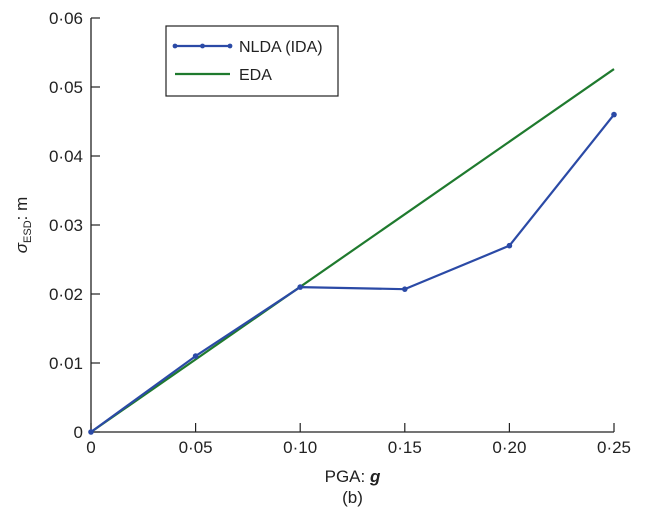  Describe the element at coordinates (66, 18) in the screenshot. I see `y-tick-label: 0·06` at that location.